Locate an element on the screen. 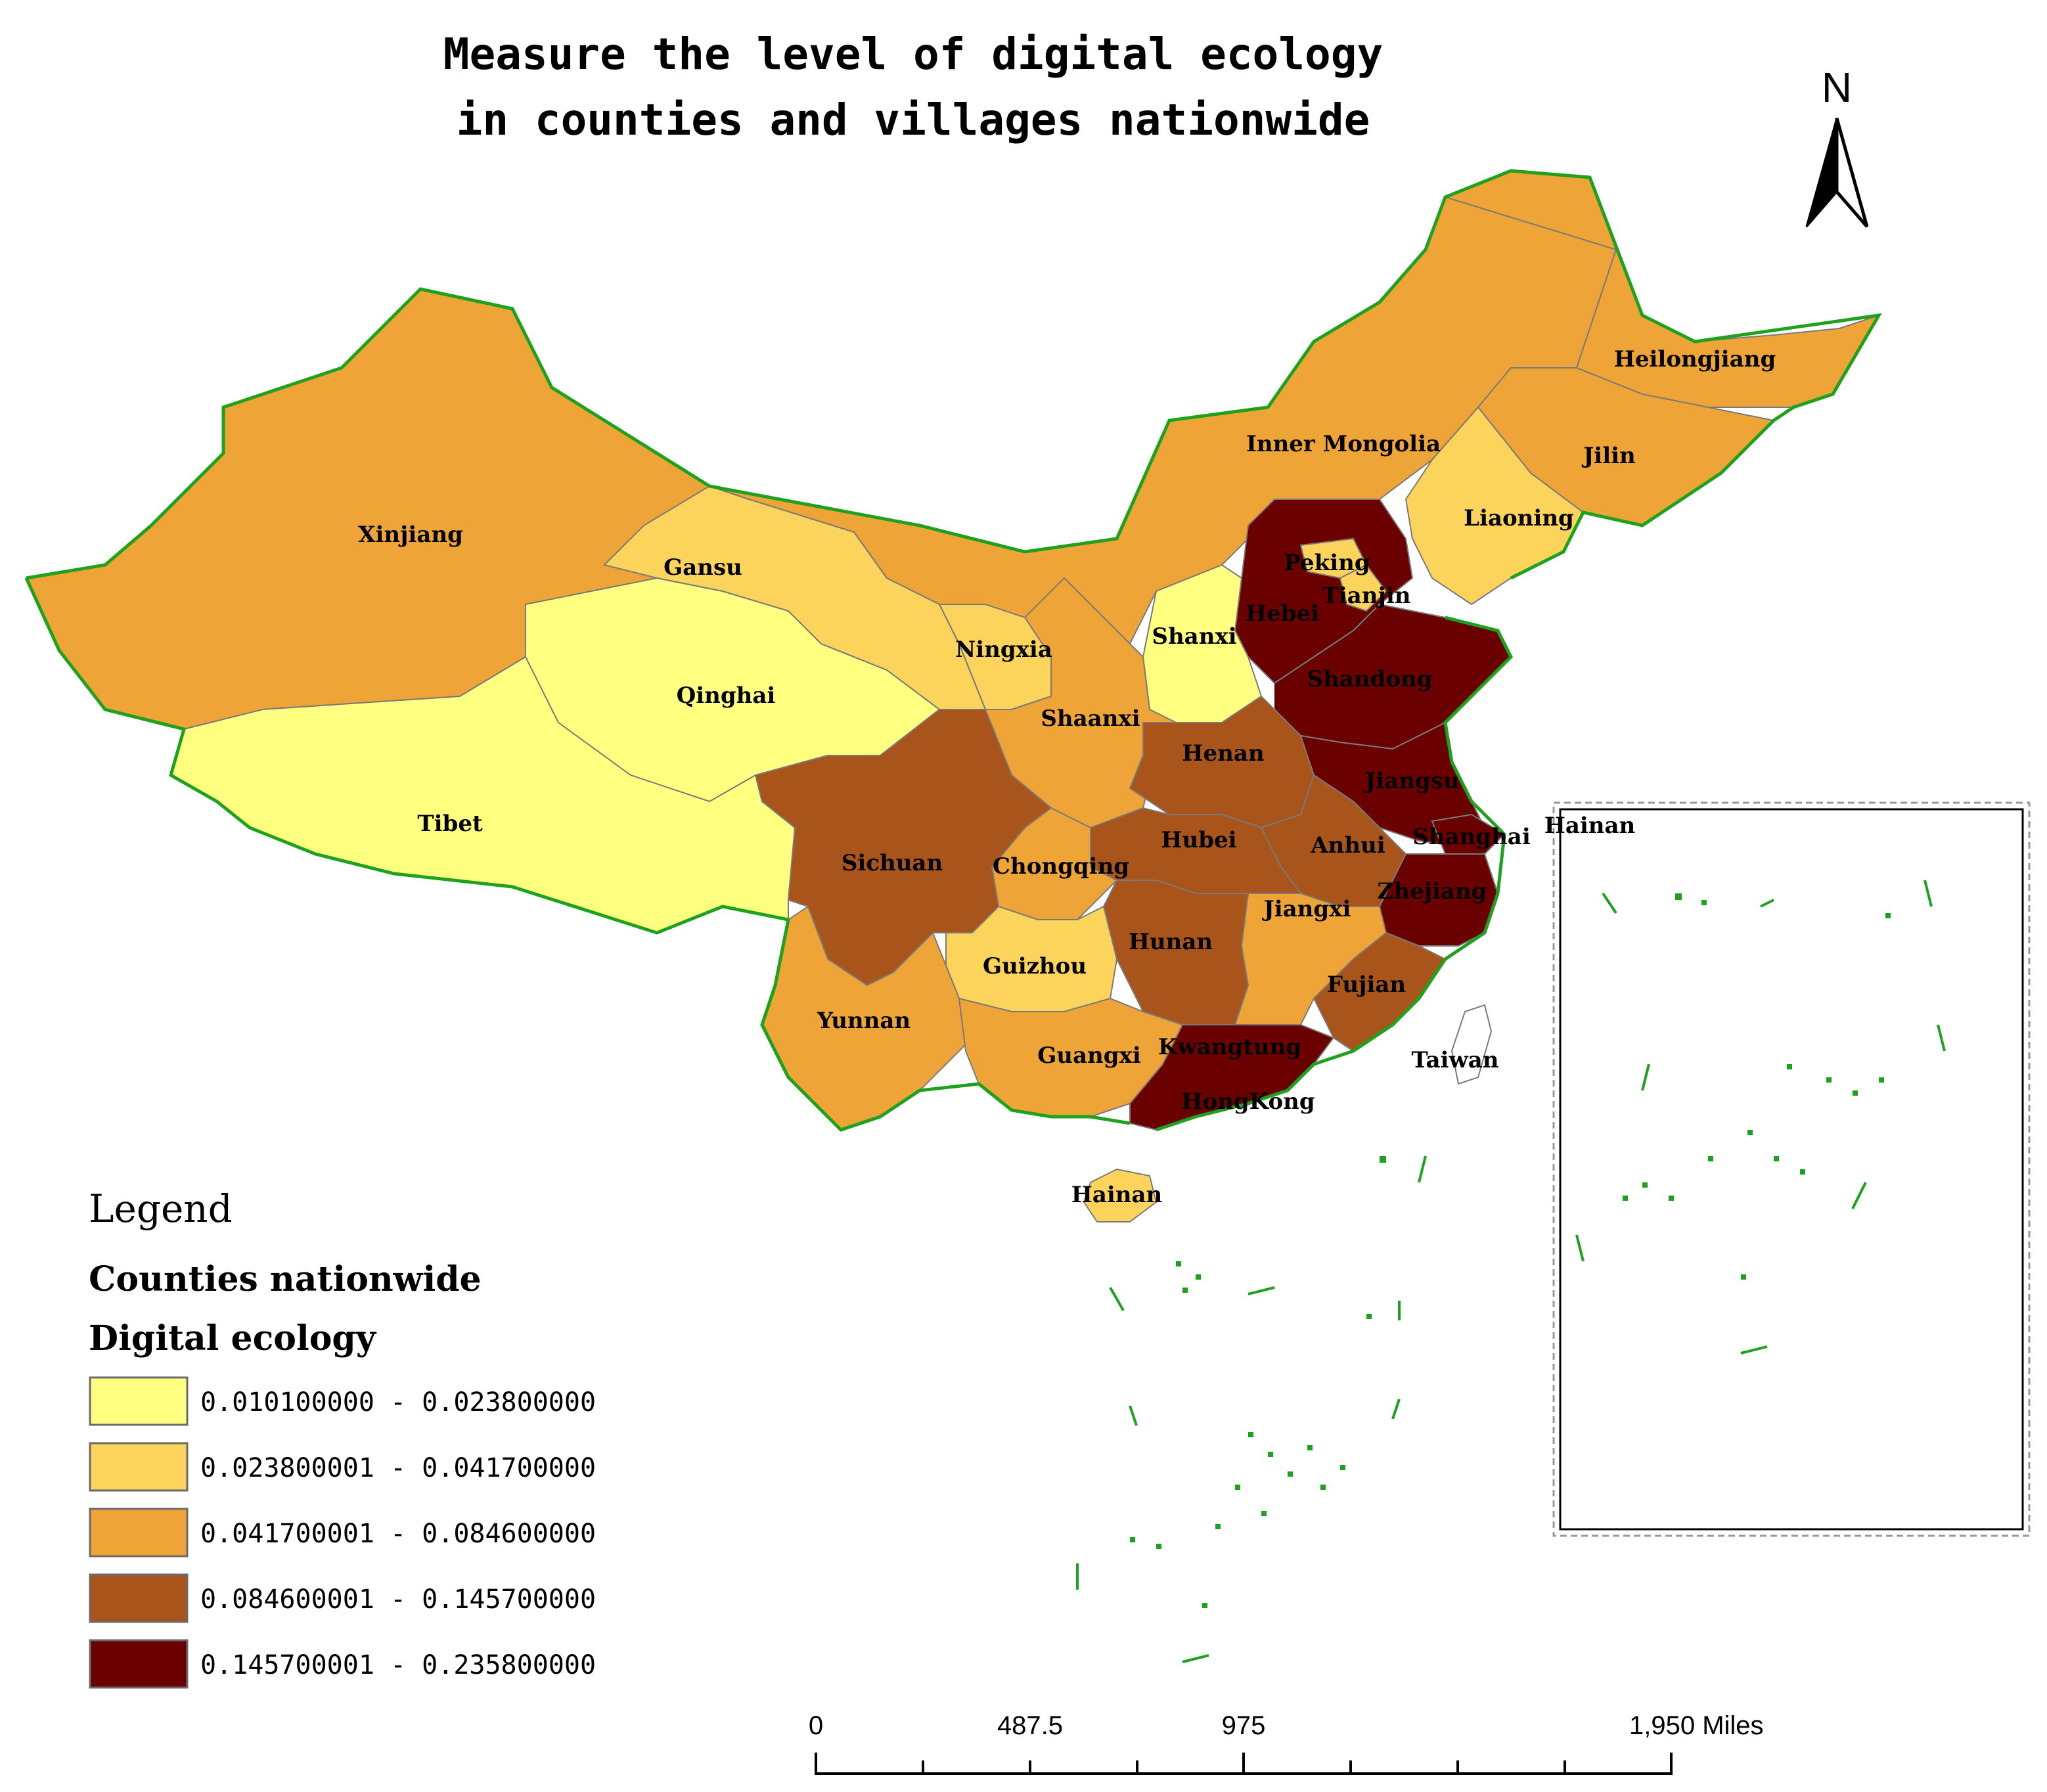  label-xinjiang: Xinjiang is located at coordinates (411, 535).